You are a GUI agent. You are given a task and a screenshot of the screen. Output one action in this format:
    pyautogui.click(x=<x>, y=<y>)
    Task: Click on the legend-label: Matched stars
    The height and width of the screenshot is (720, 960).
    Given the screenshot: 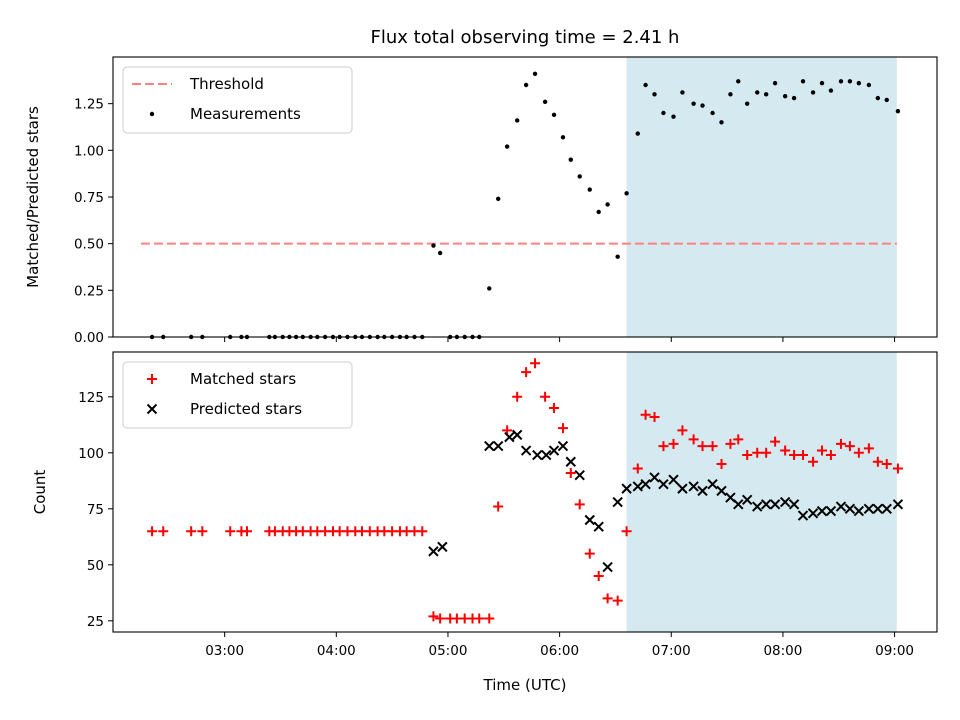 What is the action you would take?
    pyautogui.click(x=243, y=379)
    